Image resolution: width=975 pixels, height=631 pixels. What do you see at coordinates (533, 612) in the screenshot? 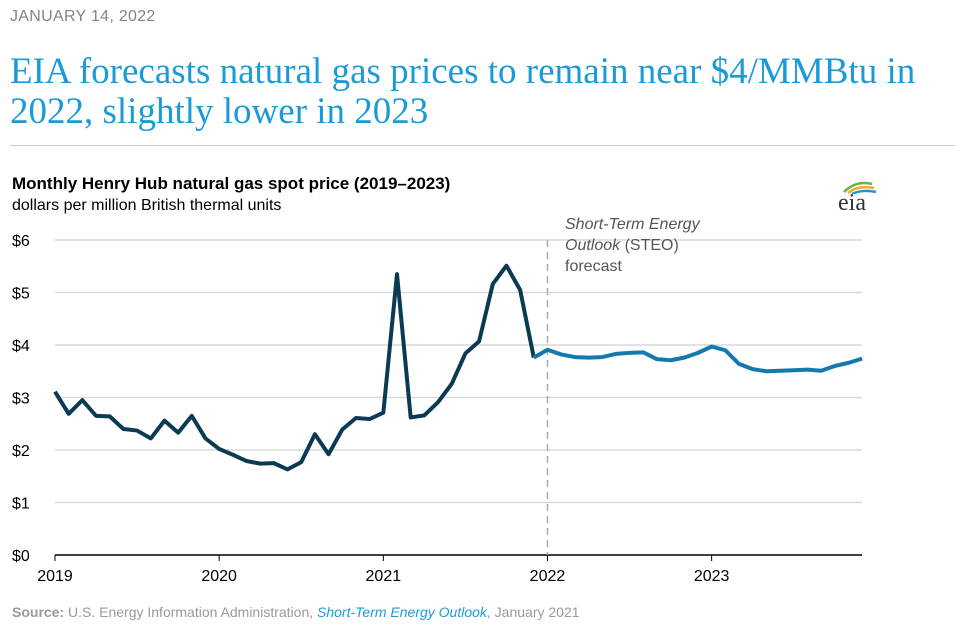
I see `source-date: , January 2021` at bounding box center [533, 612].